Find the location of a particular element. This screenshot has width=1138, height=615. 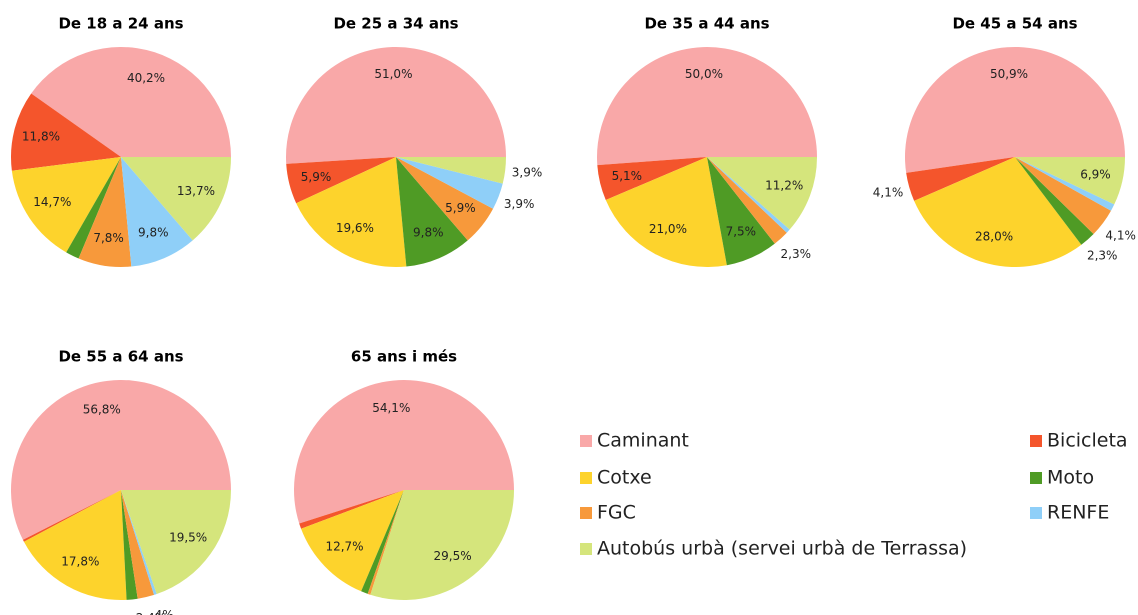

value-label: 50,9% is located at coordinates (1009, 74).